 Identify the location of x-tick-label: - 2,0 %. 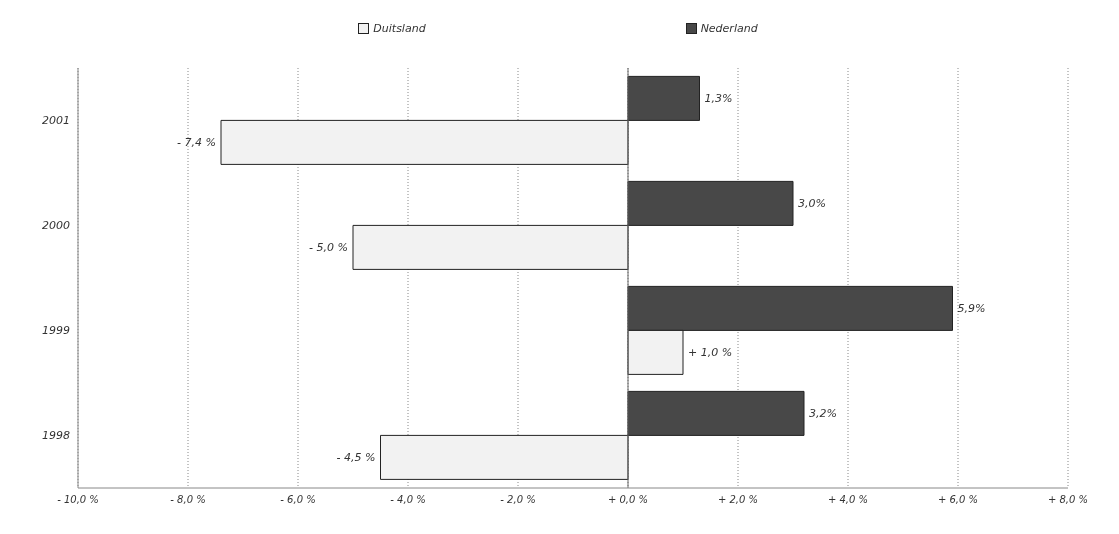
(518, 500).